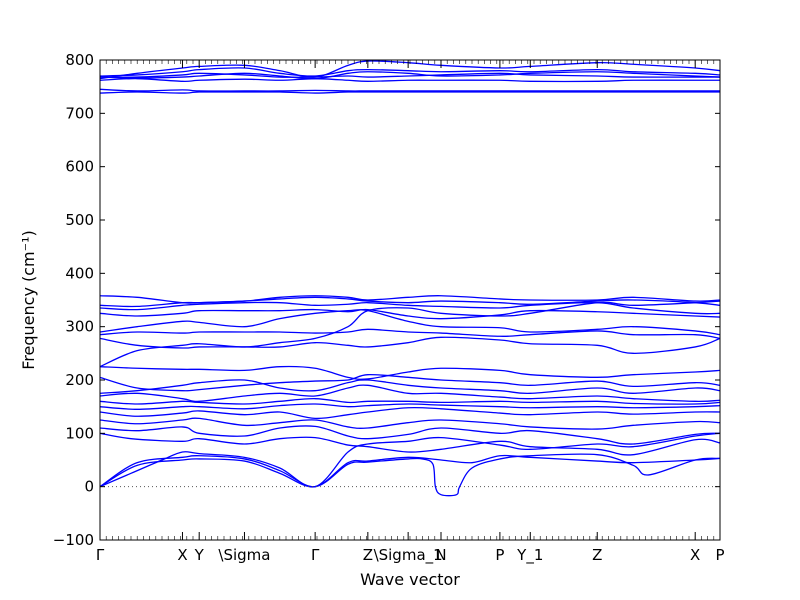 This screenshot has height=600, width=800. I want to click on x-tick-label: N, so click(440, 555).